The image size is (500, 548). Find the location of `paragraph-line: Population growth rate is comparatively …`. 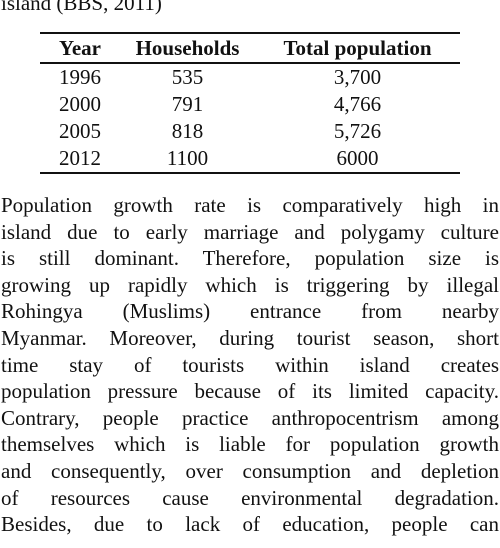

paragraph-line: Population growth rate is comparatively … is located at coordinates (250, 205).